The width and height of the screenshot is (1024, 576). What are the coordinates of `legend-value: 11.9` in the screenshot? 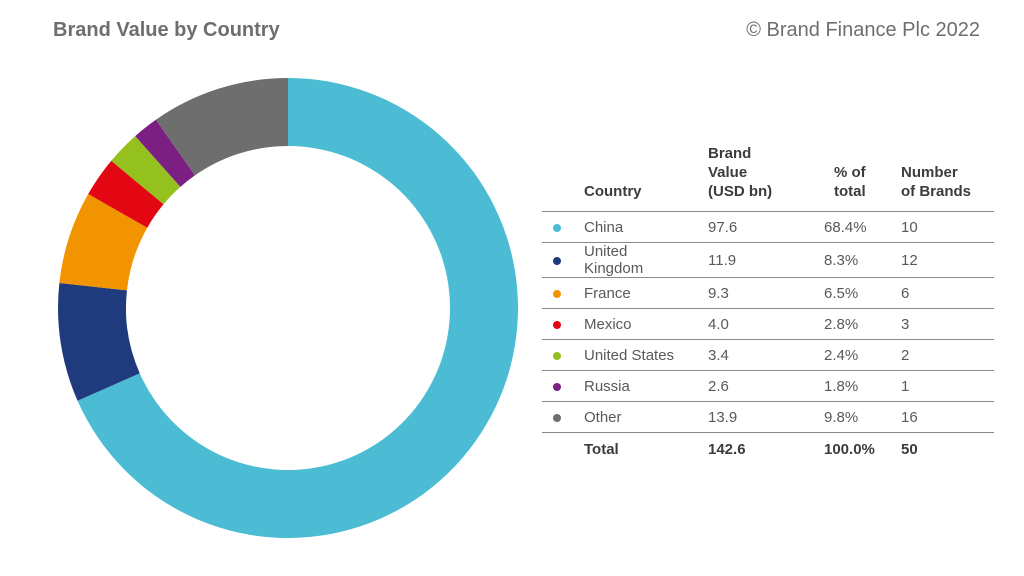 It's located at (766, 260).